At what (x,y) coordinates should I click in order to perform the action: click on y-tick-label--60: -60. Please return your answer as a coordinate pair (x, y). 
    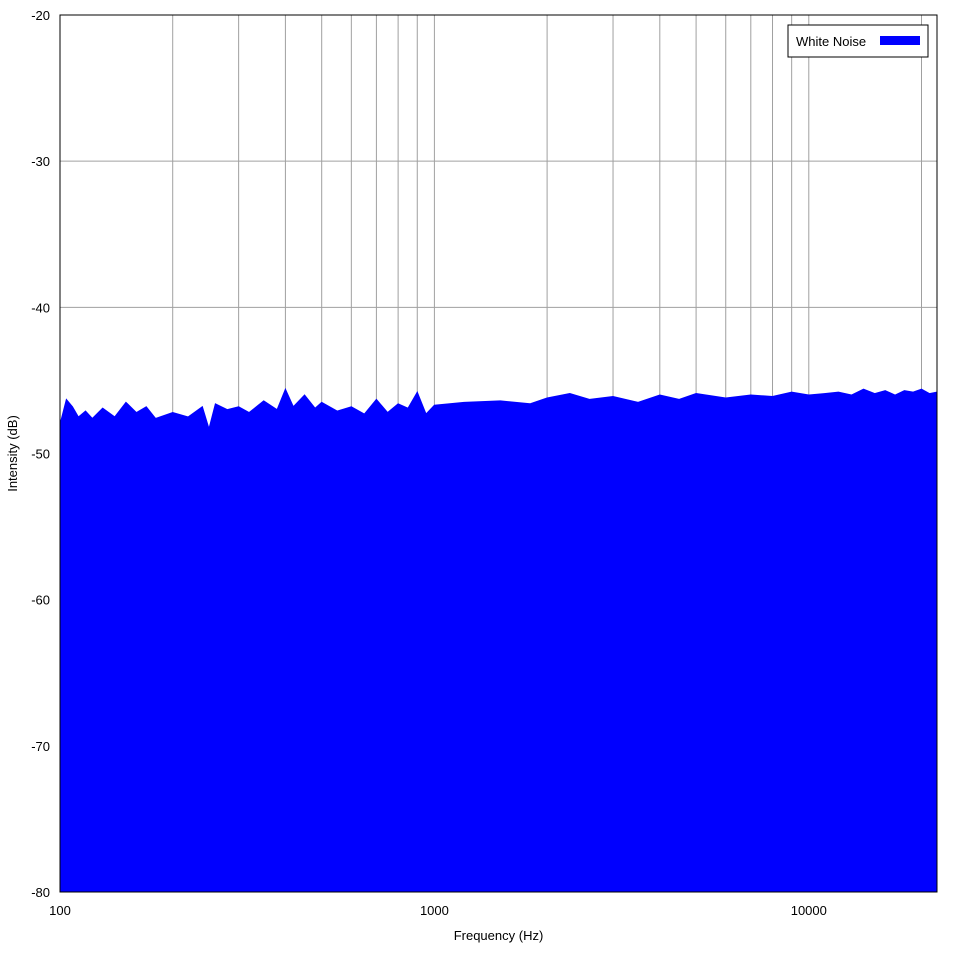
    Looking at the image, I should click on (40, 600).